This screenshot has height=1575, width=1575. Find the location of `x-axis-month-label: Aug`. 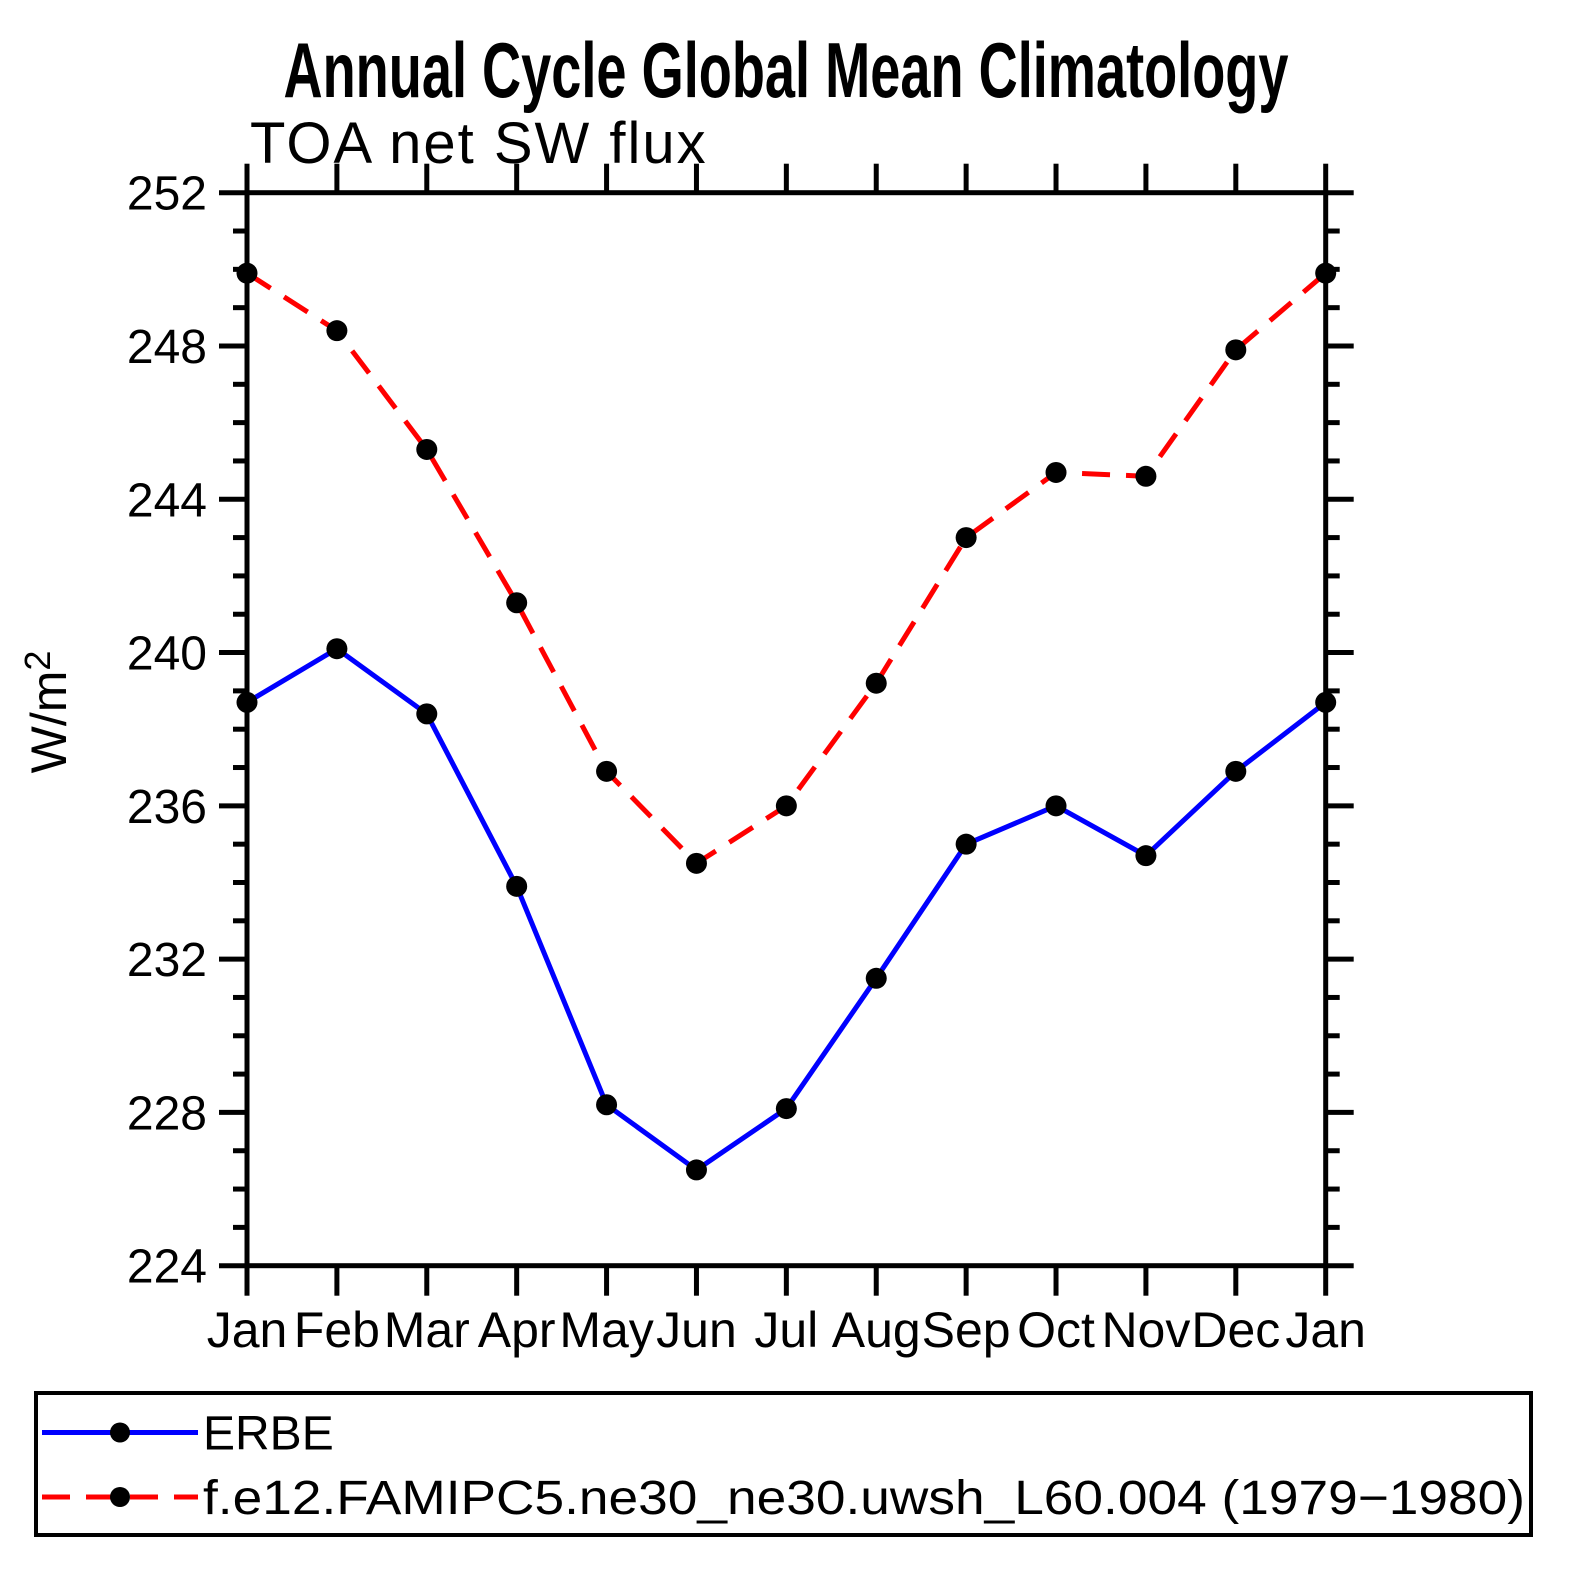

x-axis-month-label: Aug is located at coordinates (876, 1330).